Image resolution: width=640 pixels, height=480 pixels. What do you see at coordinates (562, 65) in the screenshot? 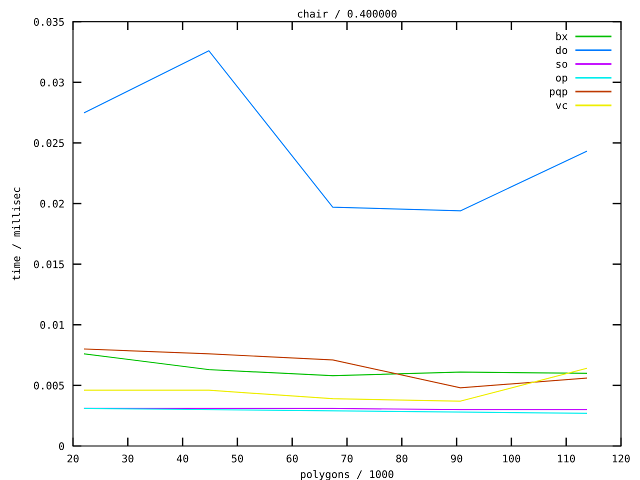
I see `legend-label: so` at bounding box center [562, 65].